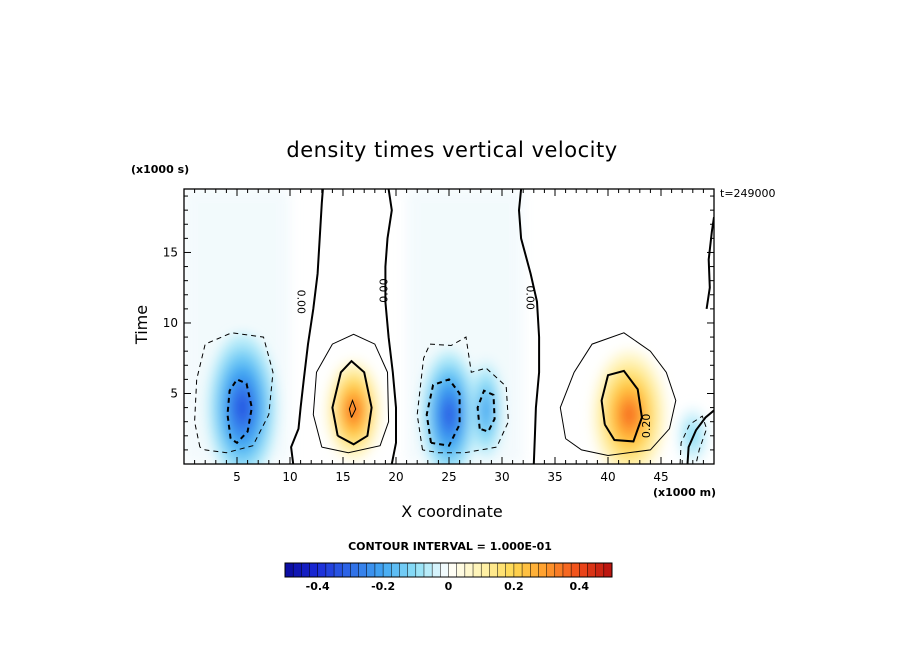  I want to click on neg-contour-b-outer, so click(462, 395).